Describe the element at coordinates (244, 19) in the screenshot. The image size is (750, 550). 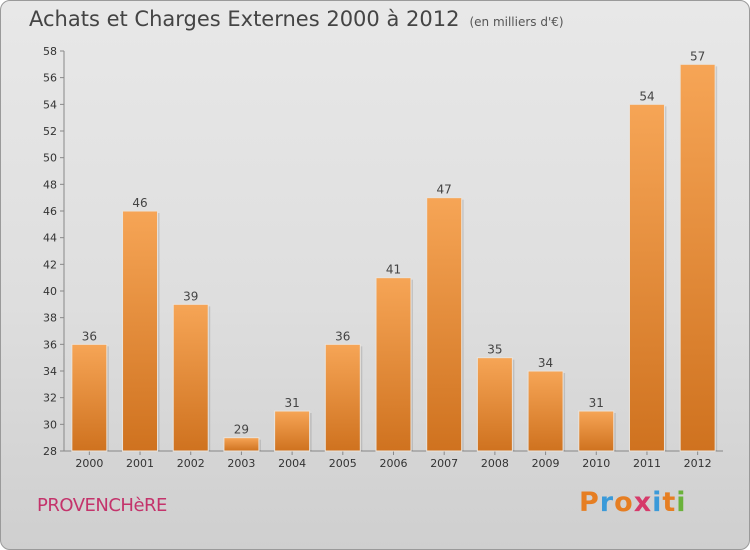
I see `chart-title-text: Achats et Charges Externes 2000 à 2012` at that location.